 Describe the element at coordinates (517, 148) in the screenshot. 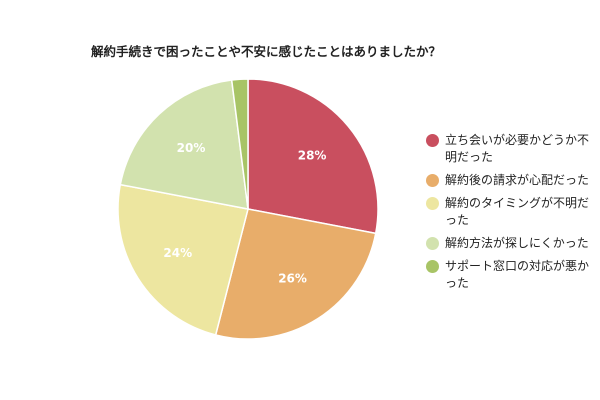

I see `legend-label: 立ち会いが必要かどうか不明だった` at that location.